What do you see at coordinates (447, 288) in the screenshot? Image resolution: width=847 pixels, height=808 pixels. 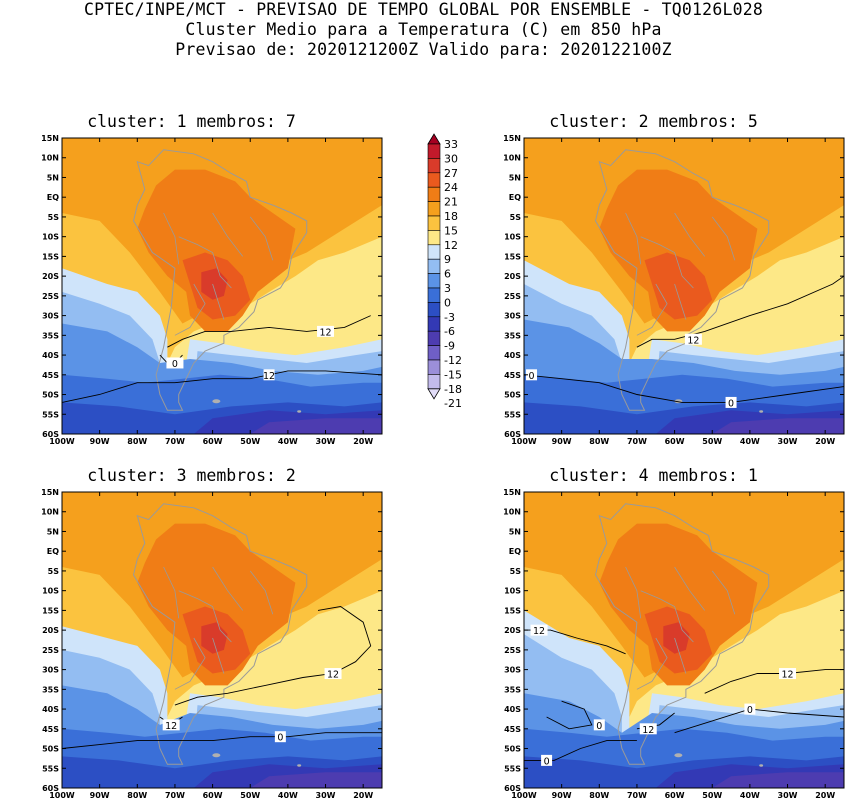 I see `colorbar-label: 3` at bounding box center [447, 288].